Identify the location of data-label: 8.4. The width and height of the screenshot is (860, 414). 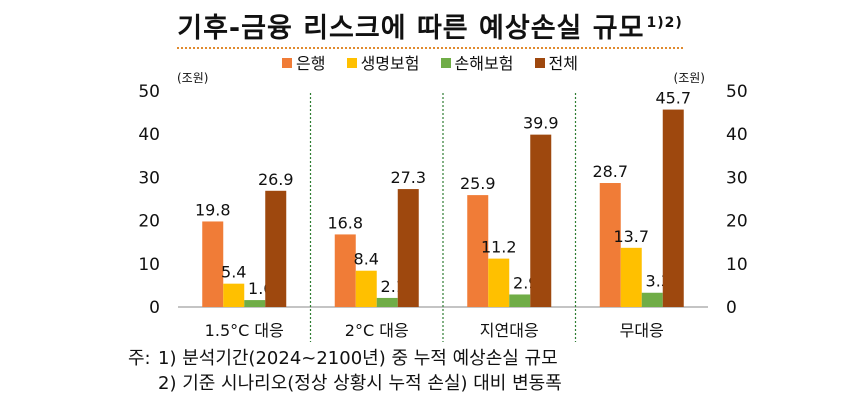
(366, 259).